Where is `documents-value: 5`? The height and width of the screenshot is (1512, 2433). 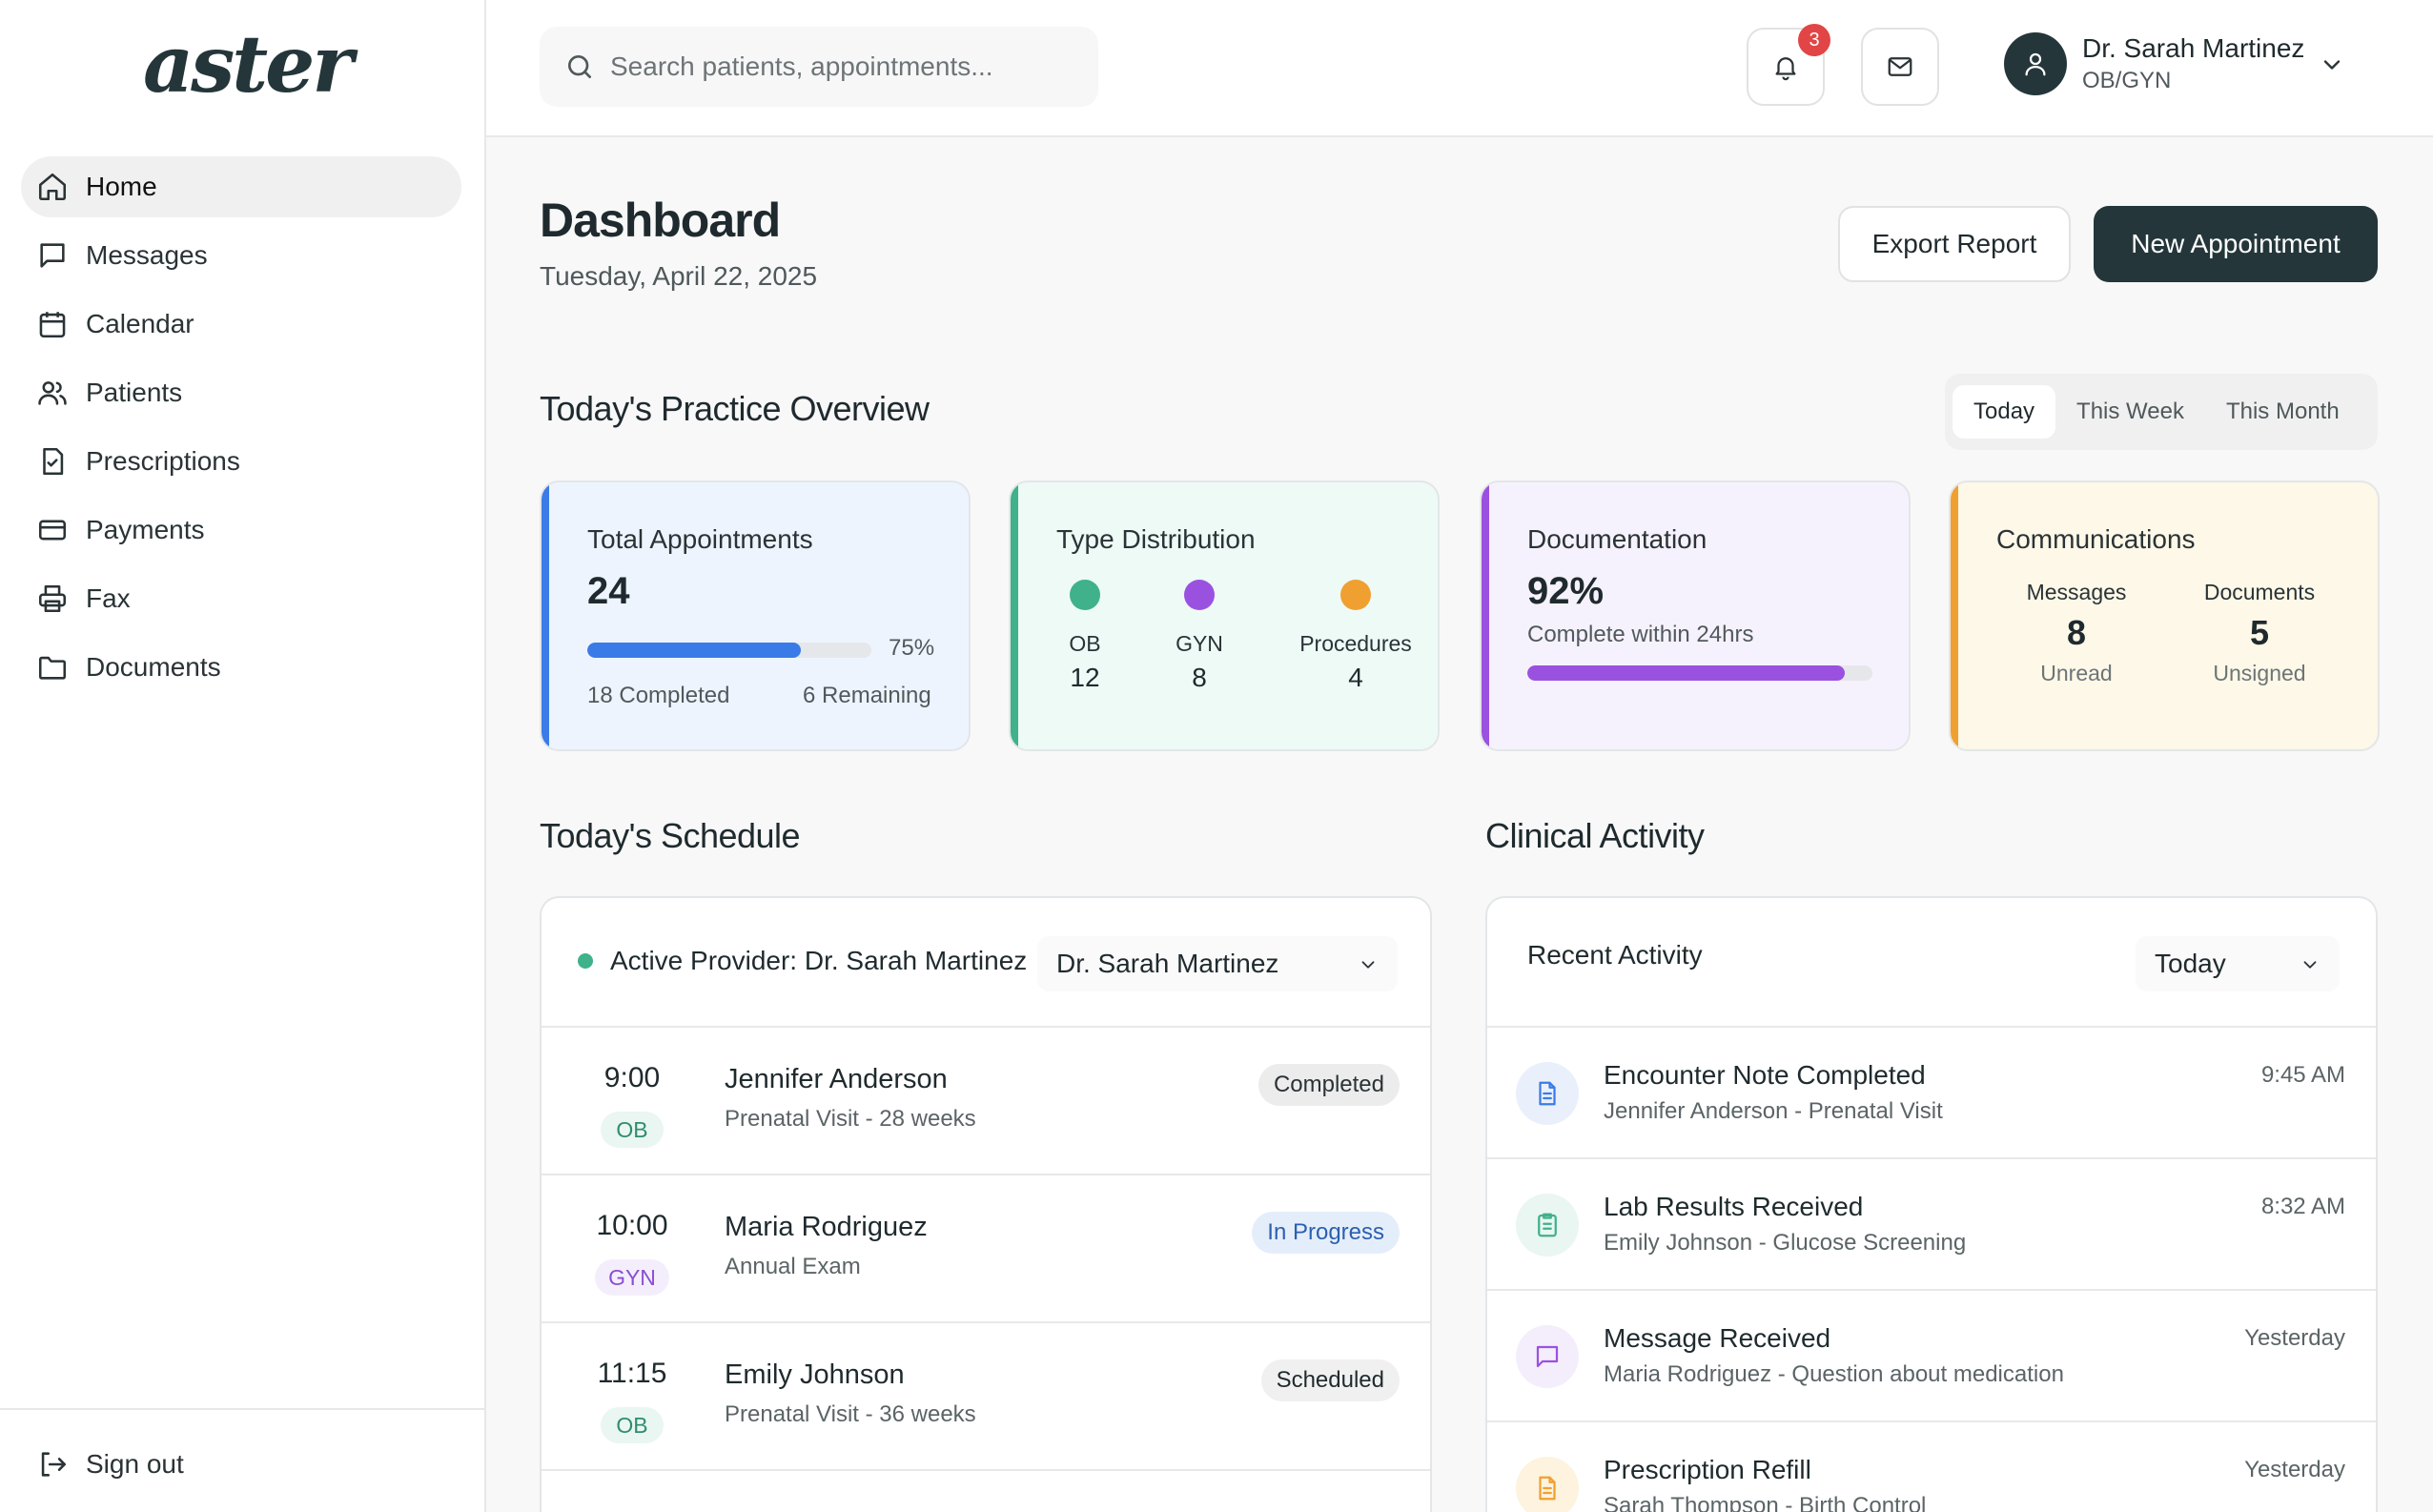 documents-value: 5 is located at coordinates (2259, 632).